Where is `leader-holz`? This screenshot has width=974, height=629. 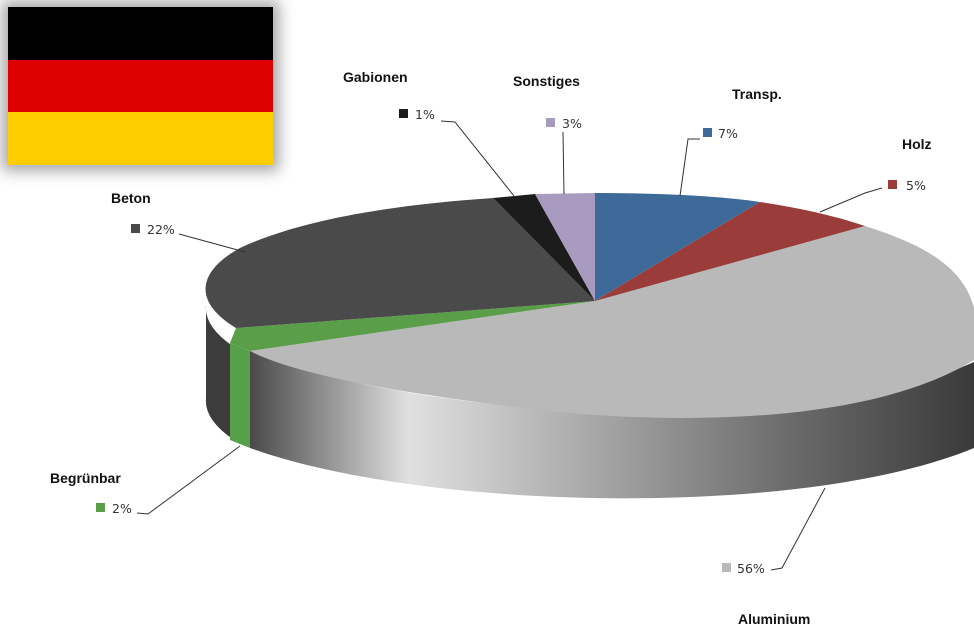 leader-holz is located at coordinates (851, 200).